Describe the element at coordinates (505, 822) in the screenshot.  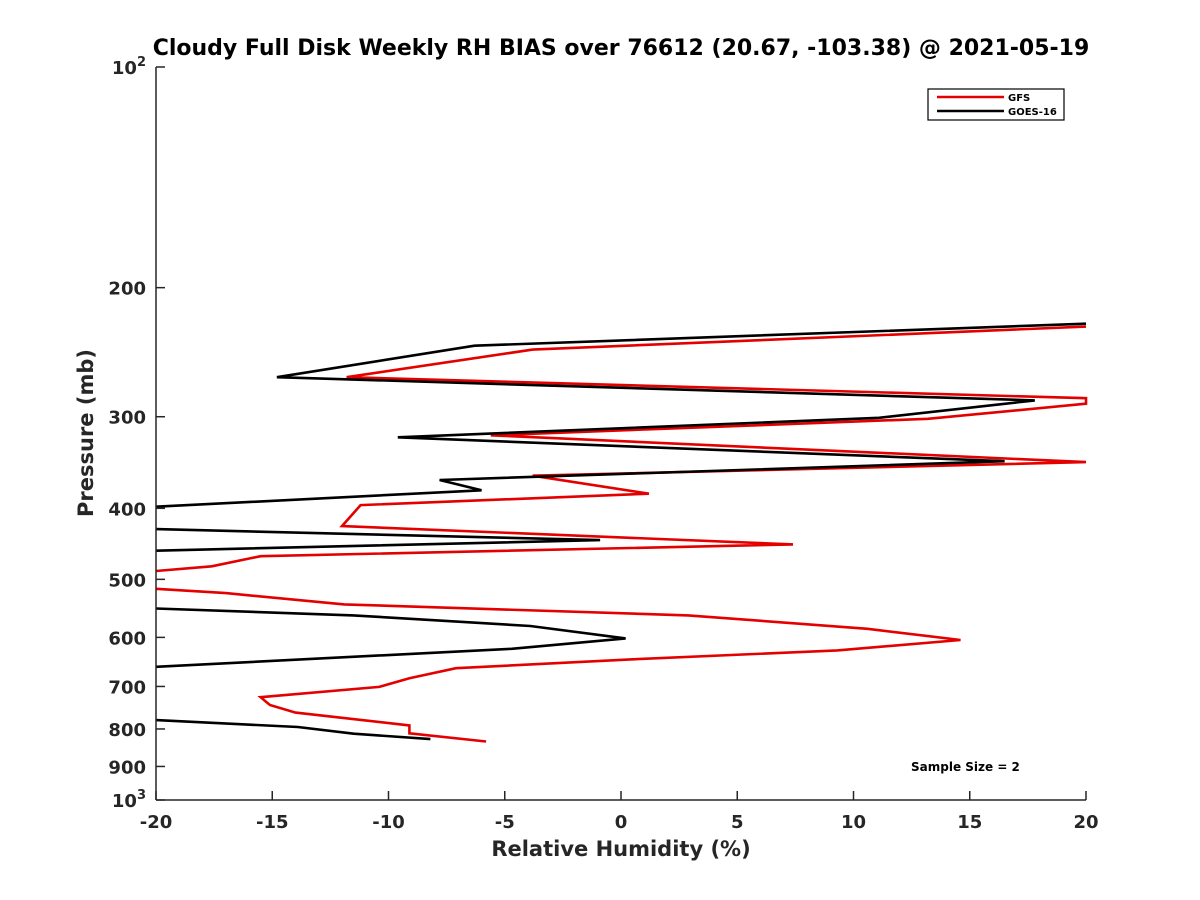
I see `x-tick-label: -5` at that location.